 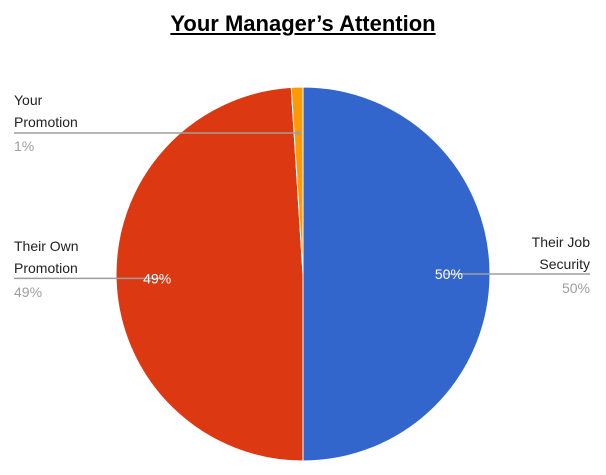 I want to click on leader-dot, so click(x=298, y=133).